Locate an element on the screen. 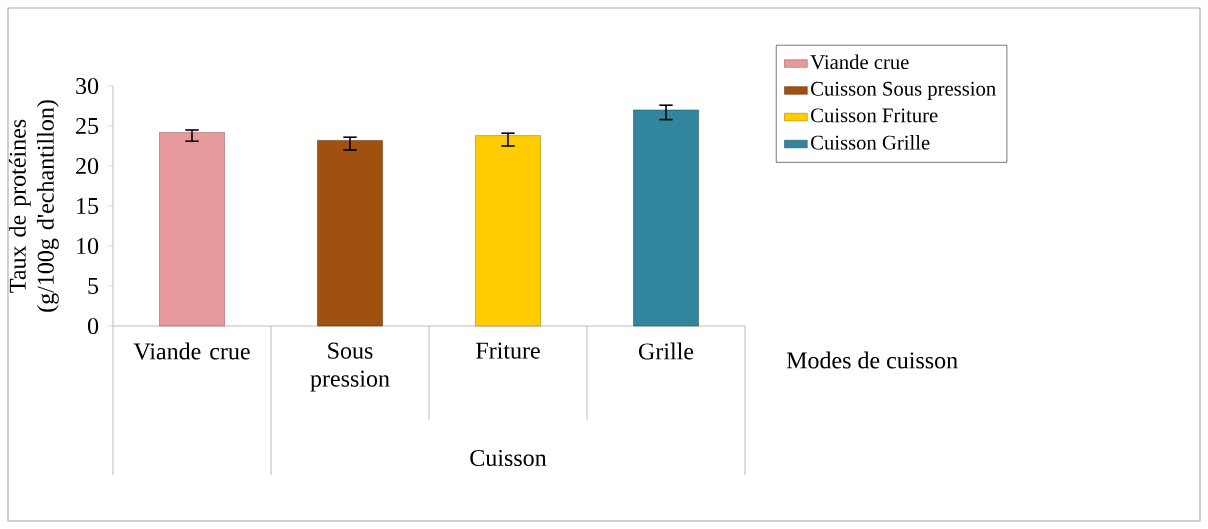 The image size is (1208, 529). y-axis-title: Taux de protéines (g/100g d'echantillon) is located at coordinates (33, 206).